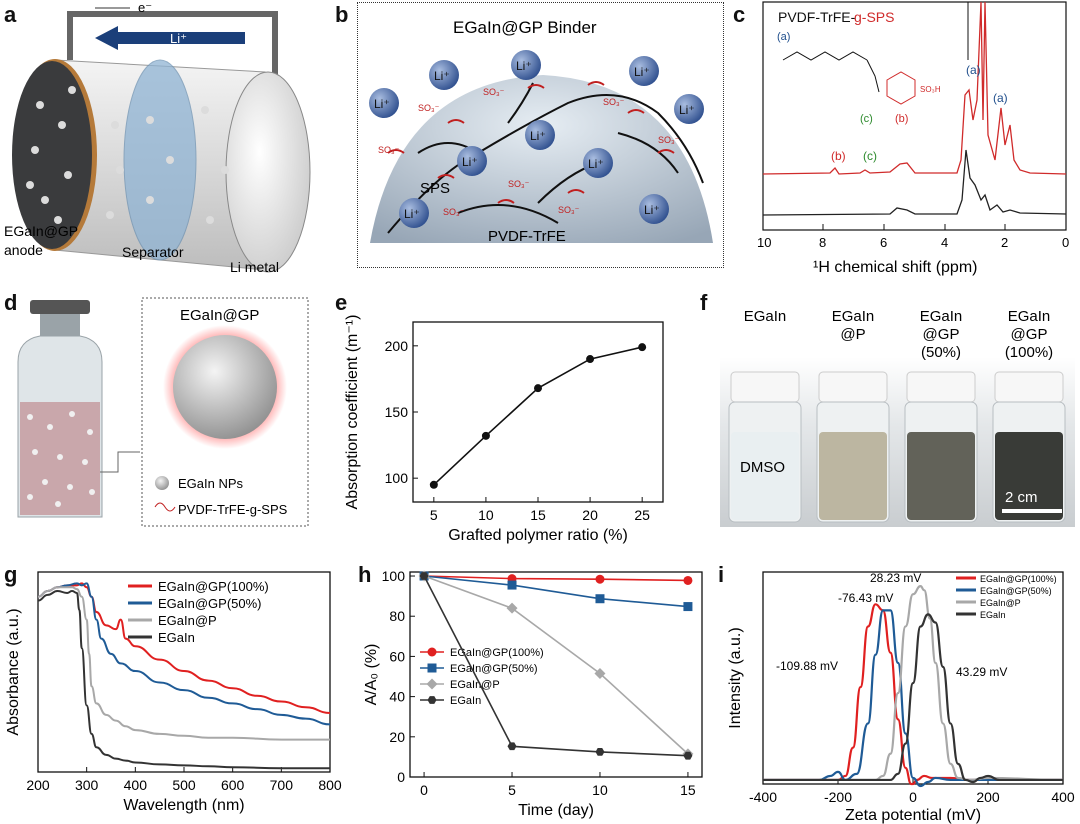  What do you see at coordinates (783, 37) in the screenshot?
I see `struct-label-a: (a)` at bounding box center [783, 37].